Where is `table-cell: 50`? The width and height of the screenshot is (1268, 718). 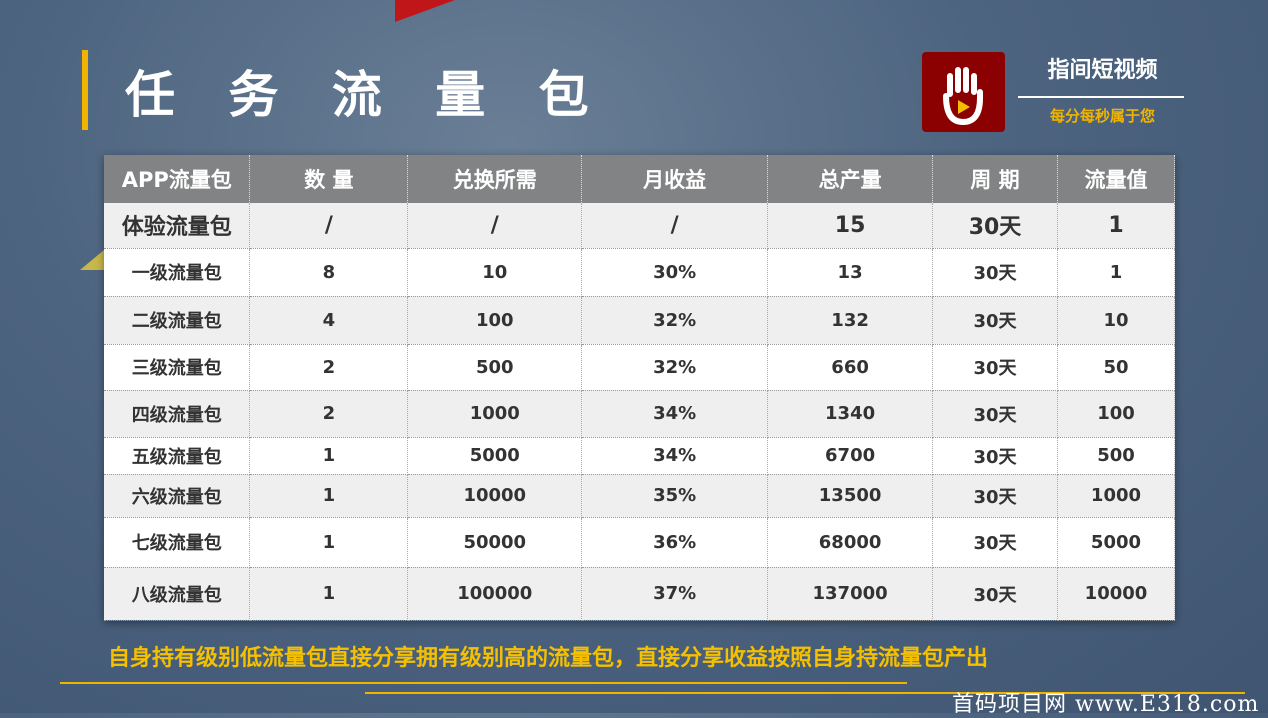
table-cell: 50 is located at coordinates (1116, 367).